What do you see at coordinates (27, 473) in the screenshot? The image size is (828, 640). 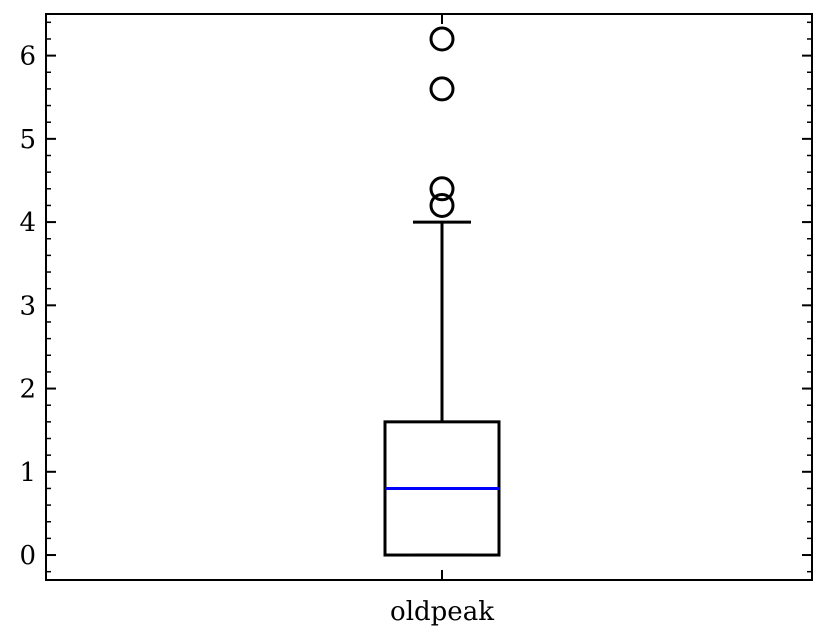 I see `y-tick-label: 1` at bounding box center [27, 473].